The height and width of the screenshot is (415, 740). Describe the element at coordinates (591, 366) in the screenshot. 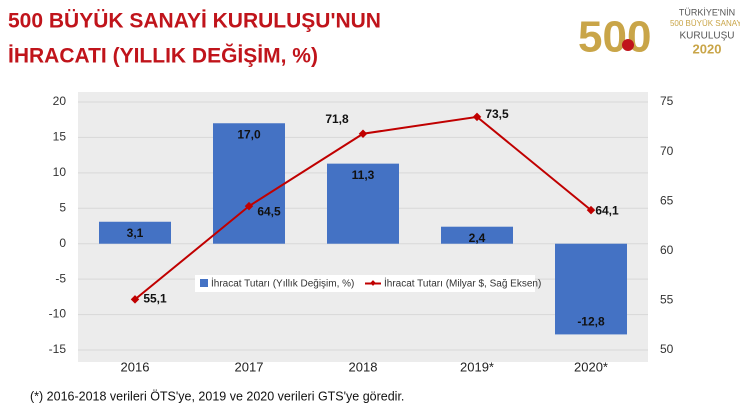

I see `x-tick-label: 2020*` at that location.